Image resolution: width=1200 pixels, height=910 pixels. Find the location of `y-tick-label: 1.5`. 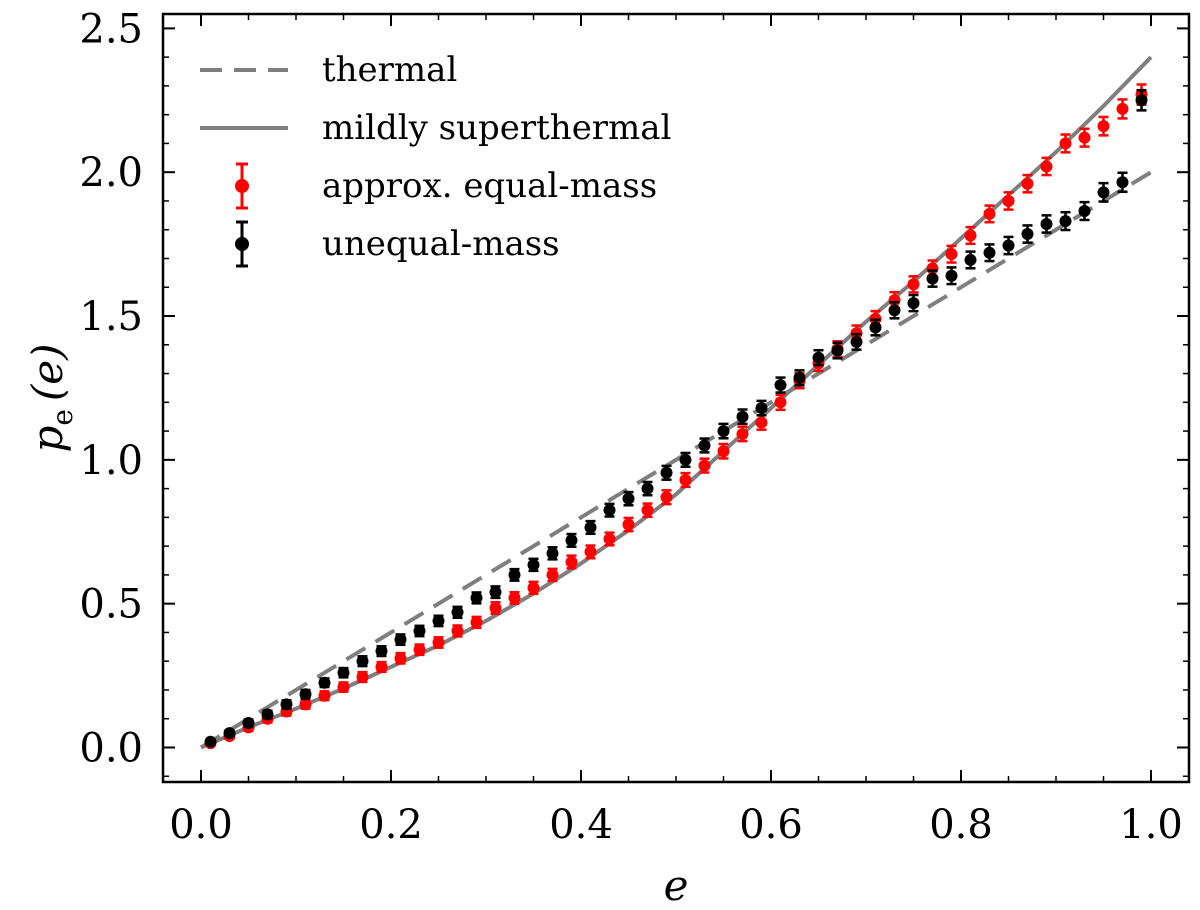

y-tick-label: 1.5 is located at coordinates (111, 317).